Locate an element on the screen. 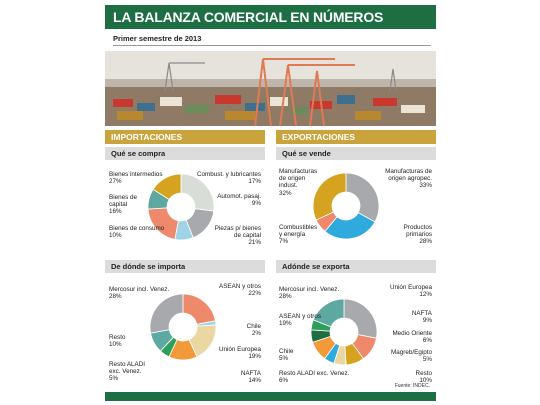 The image size is (540, 405). label-asean-otros: ASEAN y otros 22% is located at coordinates (240, 290).